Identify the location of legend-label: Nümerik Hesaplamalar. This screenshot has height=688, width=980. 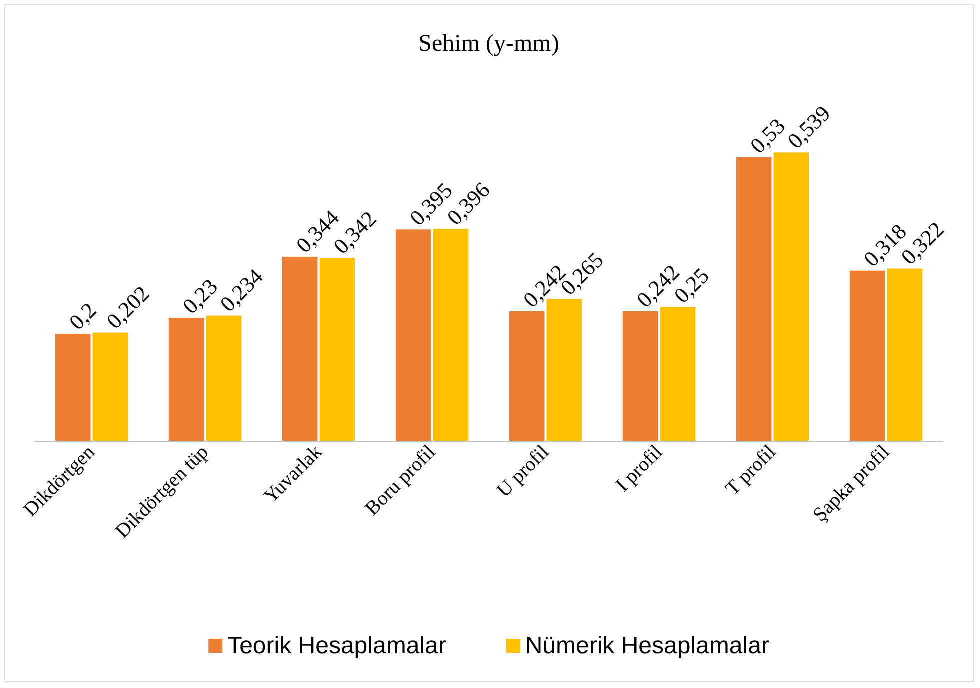
(647, 646).